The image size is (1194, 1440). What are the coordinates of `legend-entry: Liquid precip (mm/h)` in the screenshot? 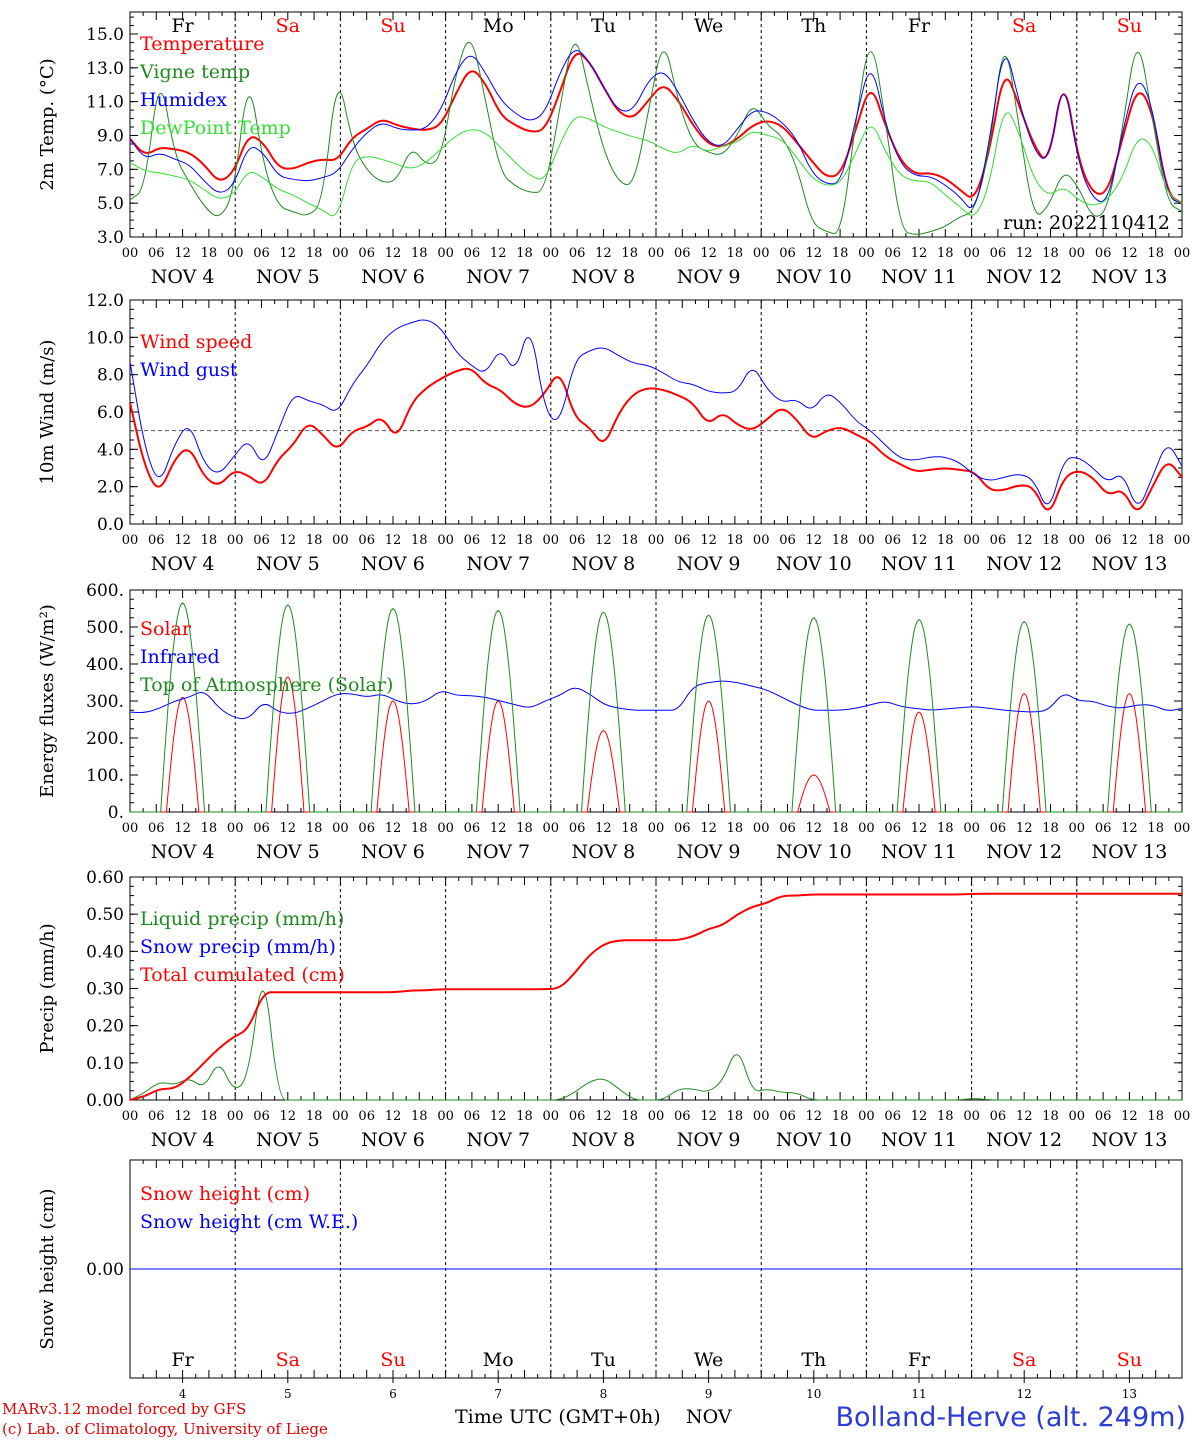 It's located at (242, 919).